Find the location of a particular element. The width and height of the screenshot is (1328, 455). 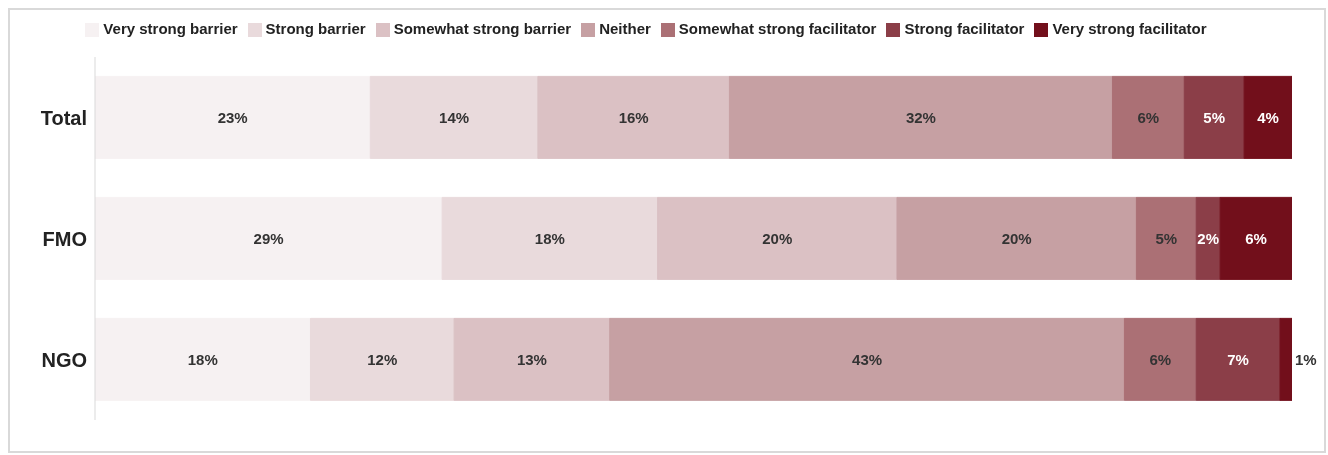

legend-label: Very strong facilitator is located at coordinates (1129, 28).